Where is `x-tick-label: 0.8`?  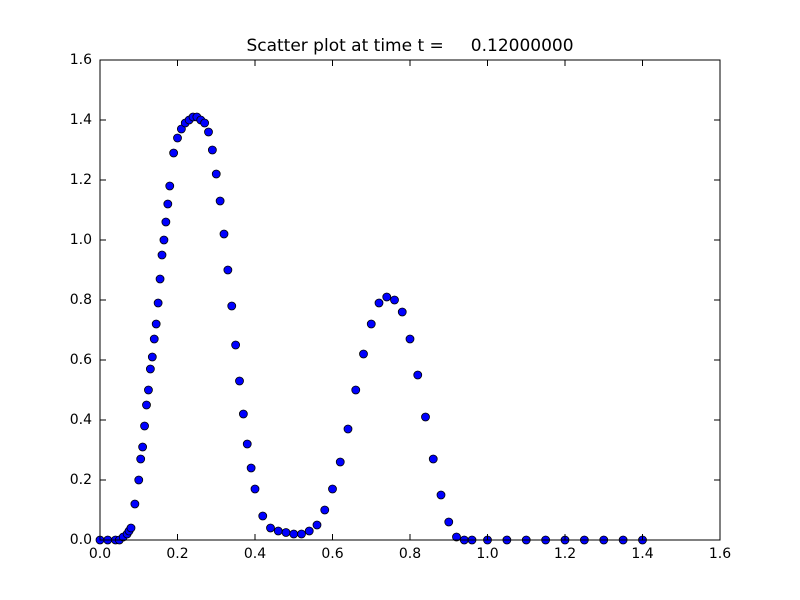
x-tick-label: 0.8 is located at coordinates (410, 554).